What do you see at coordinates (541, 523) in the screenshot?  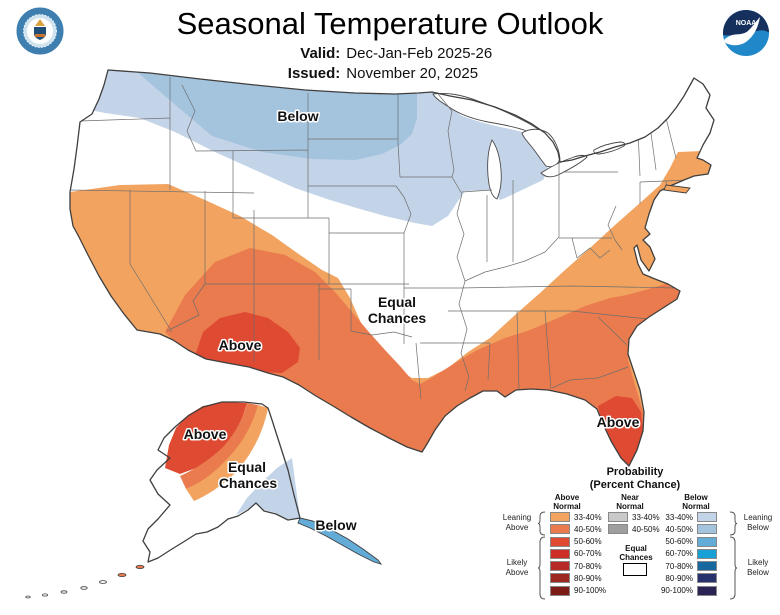 I see `brace-leaning-above` at bounding box center [541, 523].